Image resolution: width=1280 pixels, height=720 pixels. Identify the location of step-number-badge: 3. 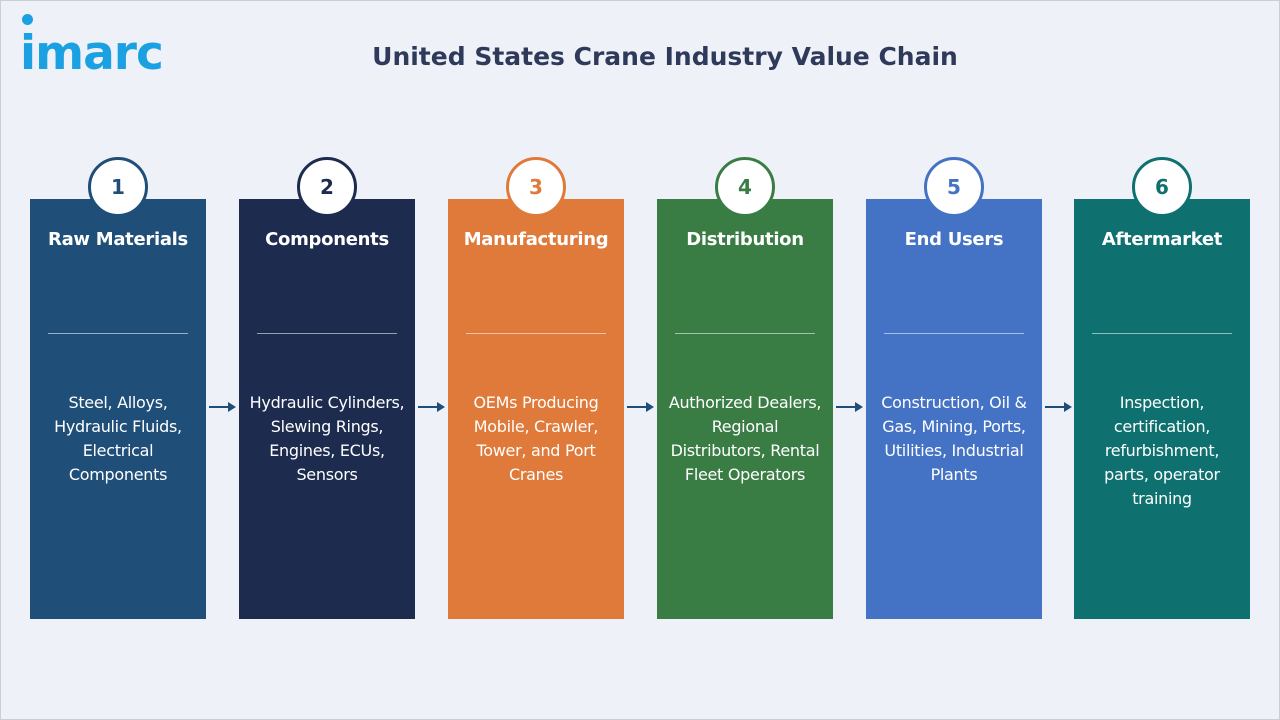
(536, 187).